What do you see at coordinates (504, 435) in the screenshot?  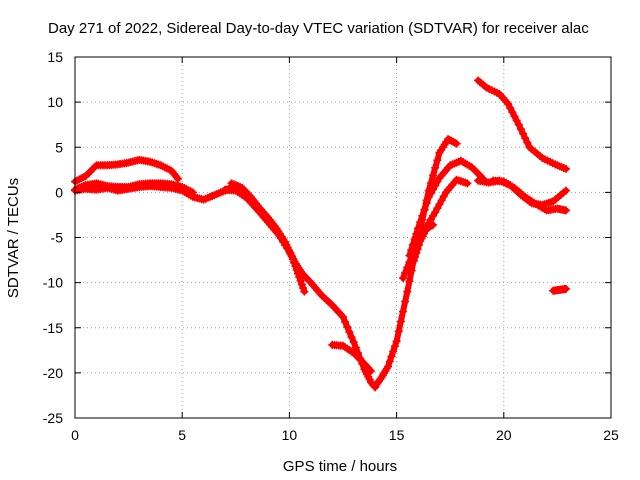 I see `x-tick-label: 20` at bounding box center [504, 435].